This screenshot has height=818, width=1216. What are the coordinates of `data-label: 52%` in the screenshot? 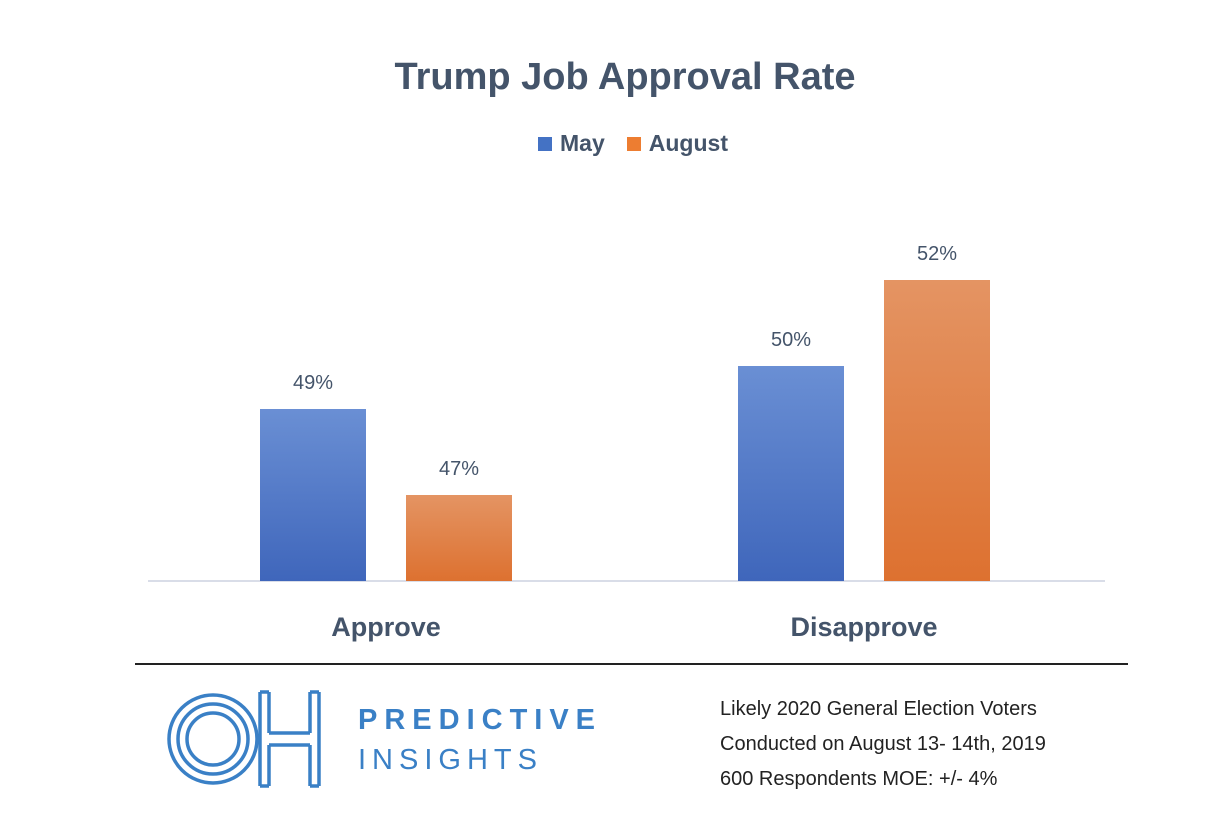 It's located at (937, 254).